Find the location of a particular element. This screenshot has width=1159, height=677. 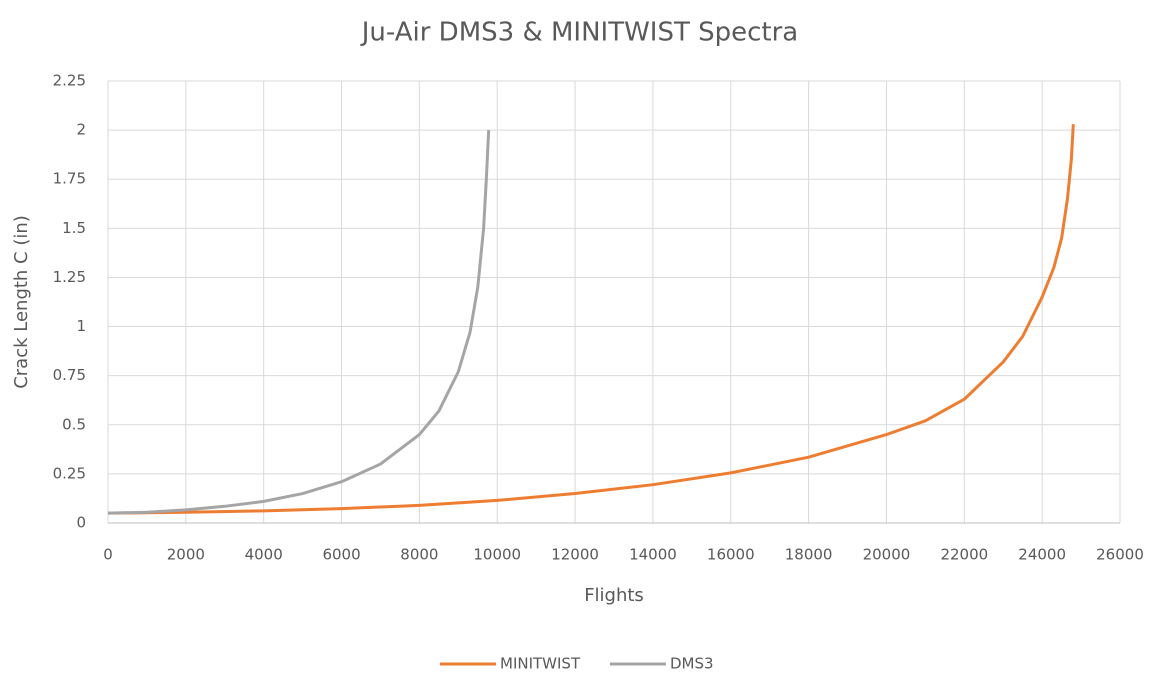

x-tick-label: 20000 is located at coordinates (887, 555).